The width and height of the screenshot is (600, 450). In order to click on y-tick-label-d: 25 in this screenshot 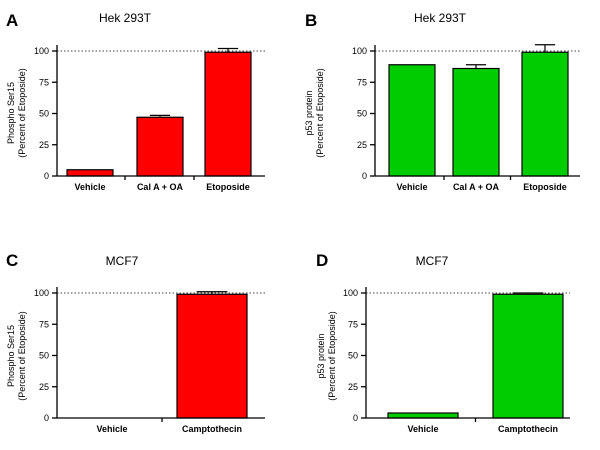, I will do `click(353, 387)`.